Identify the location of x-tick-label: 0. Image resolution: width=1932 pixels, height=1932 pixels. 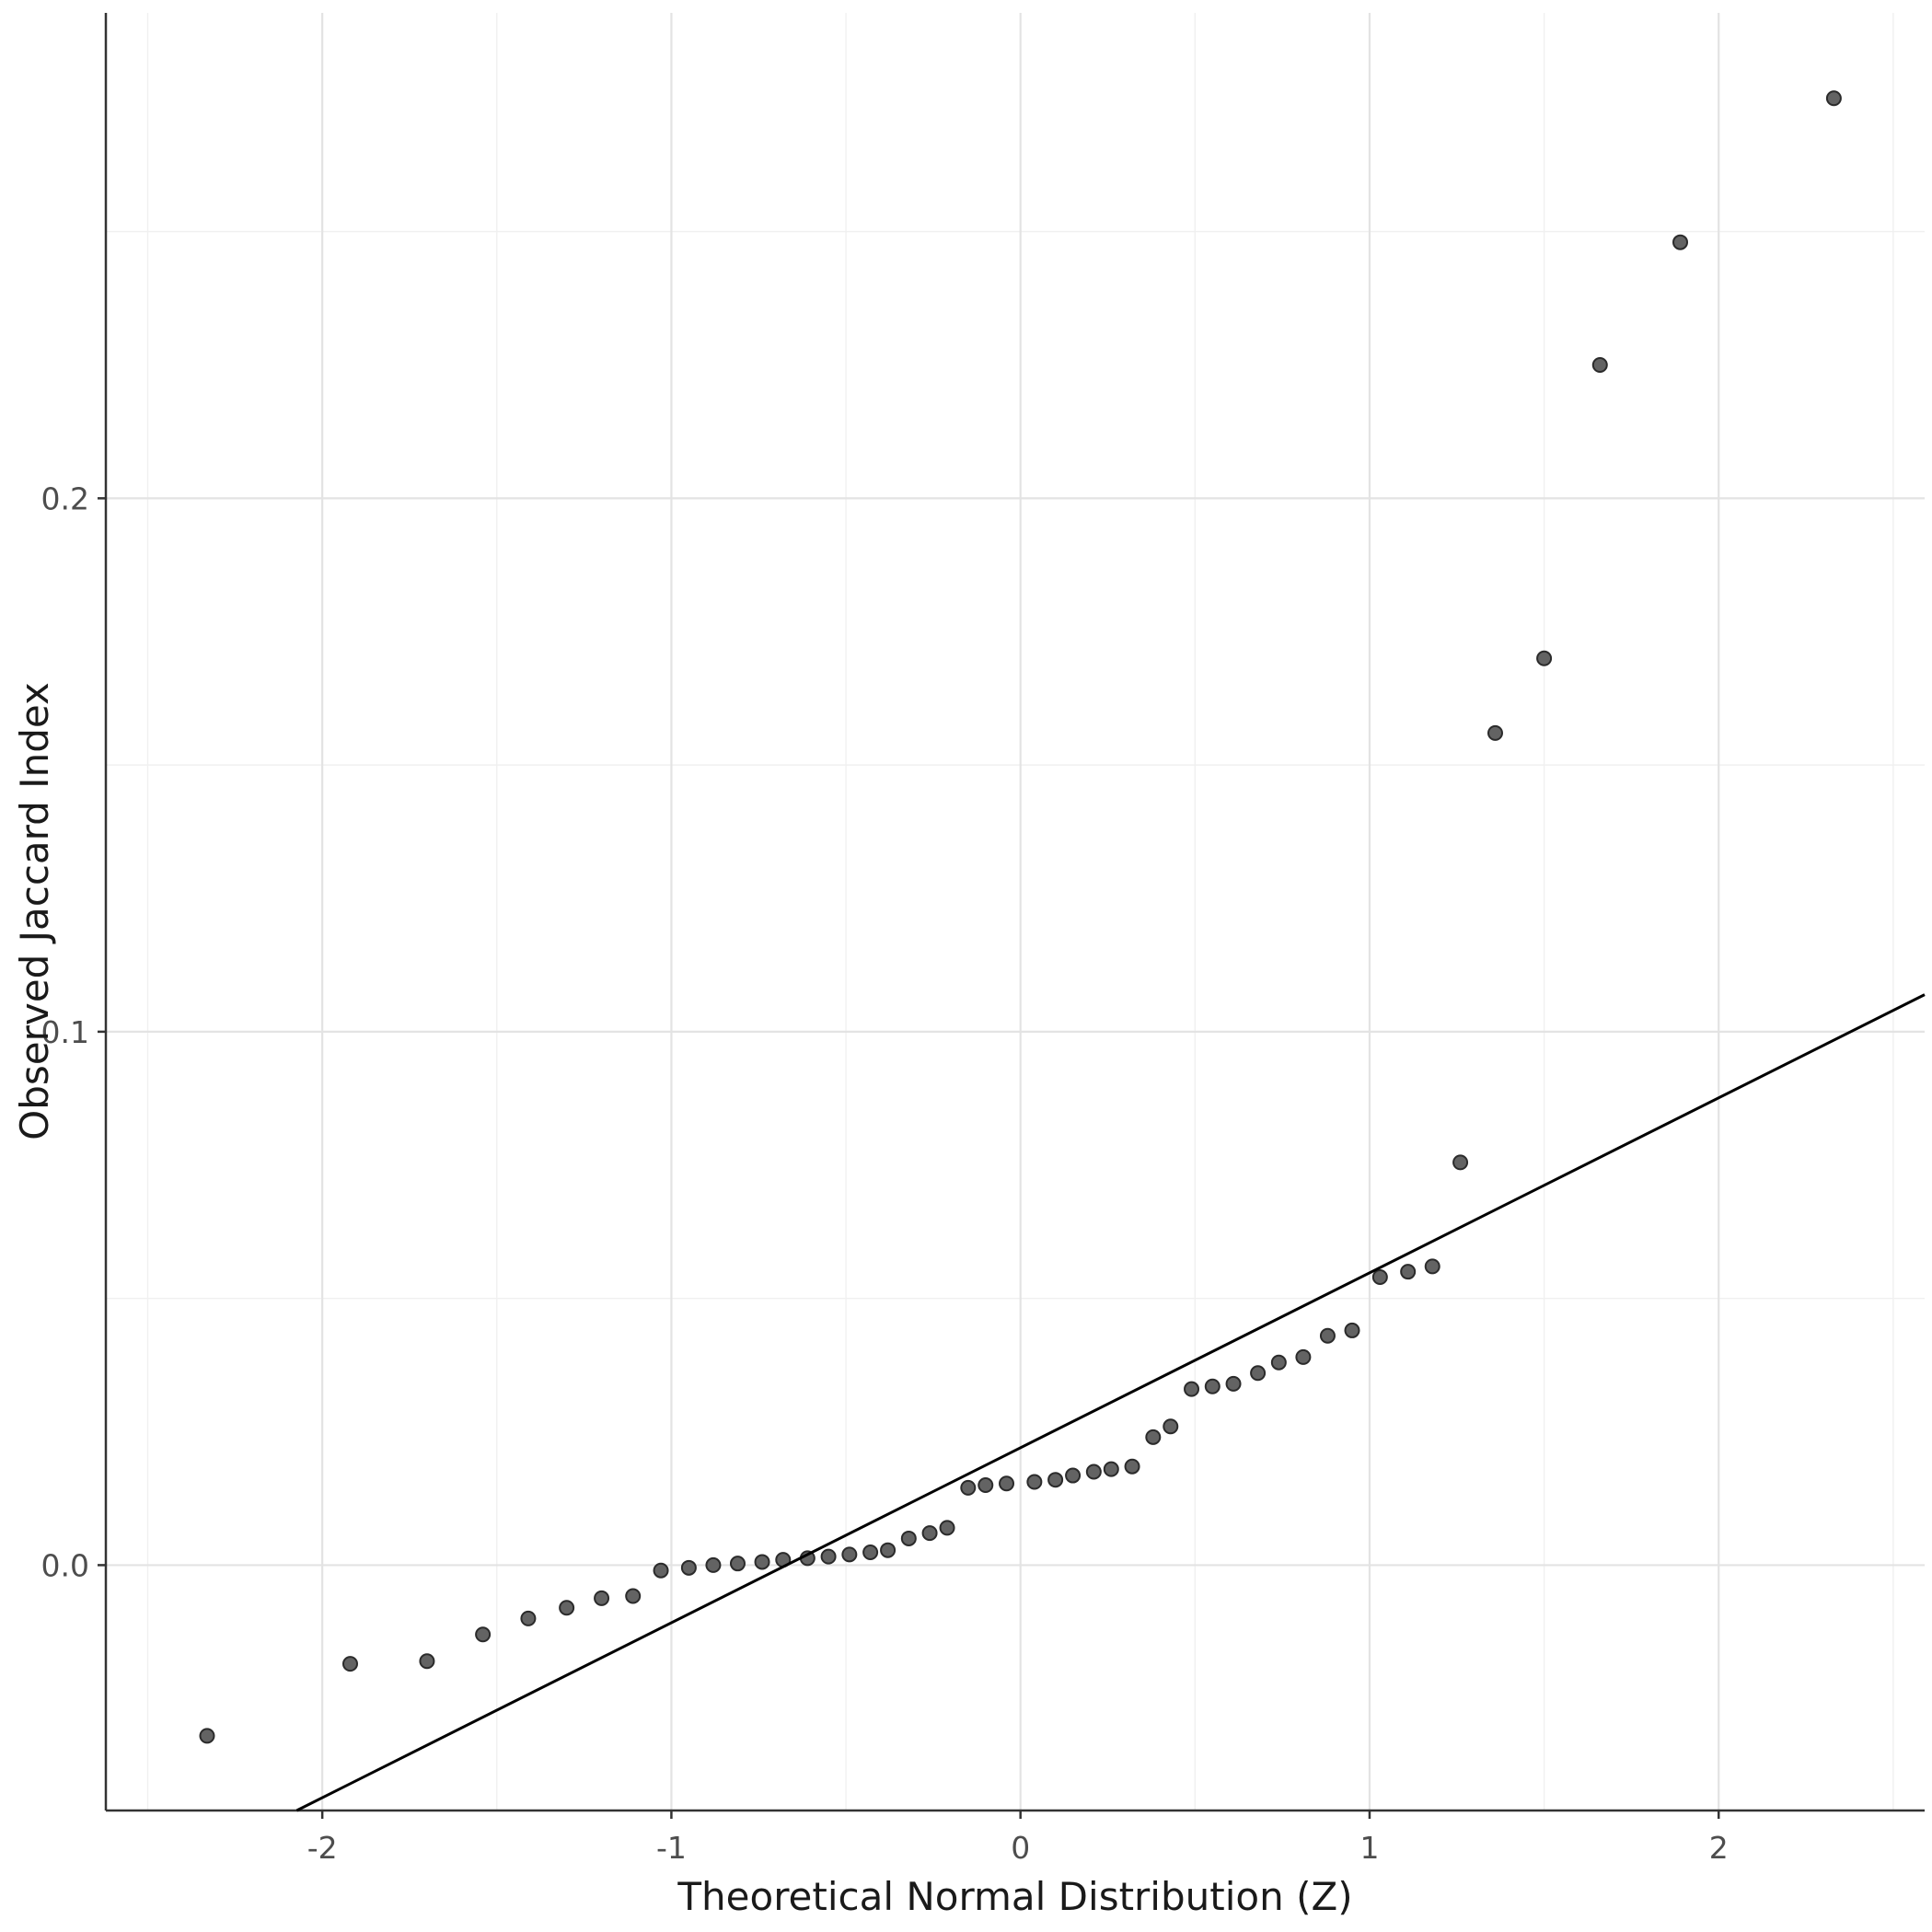
(1021, 1848).